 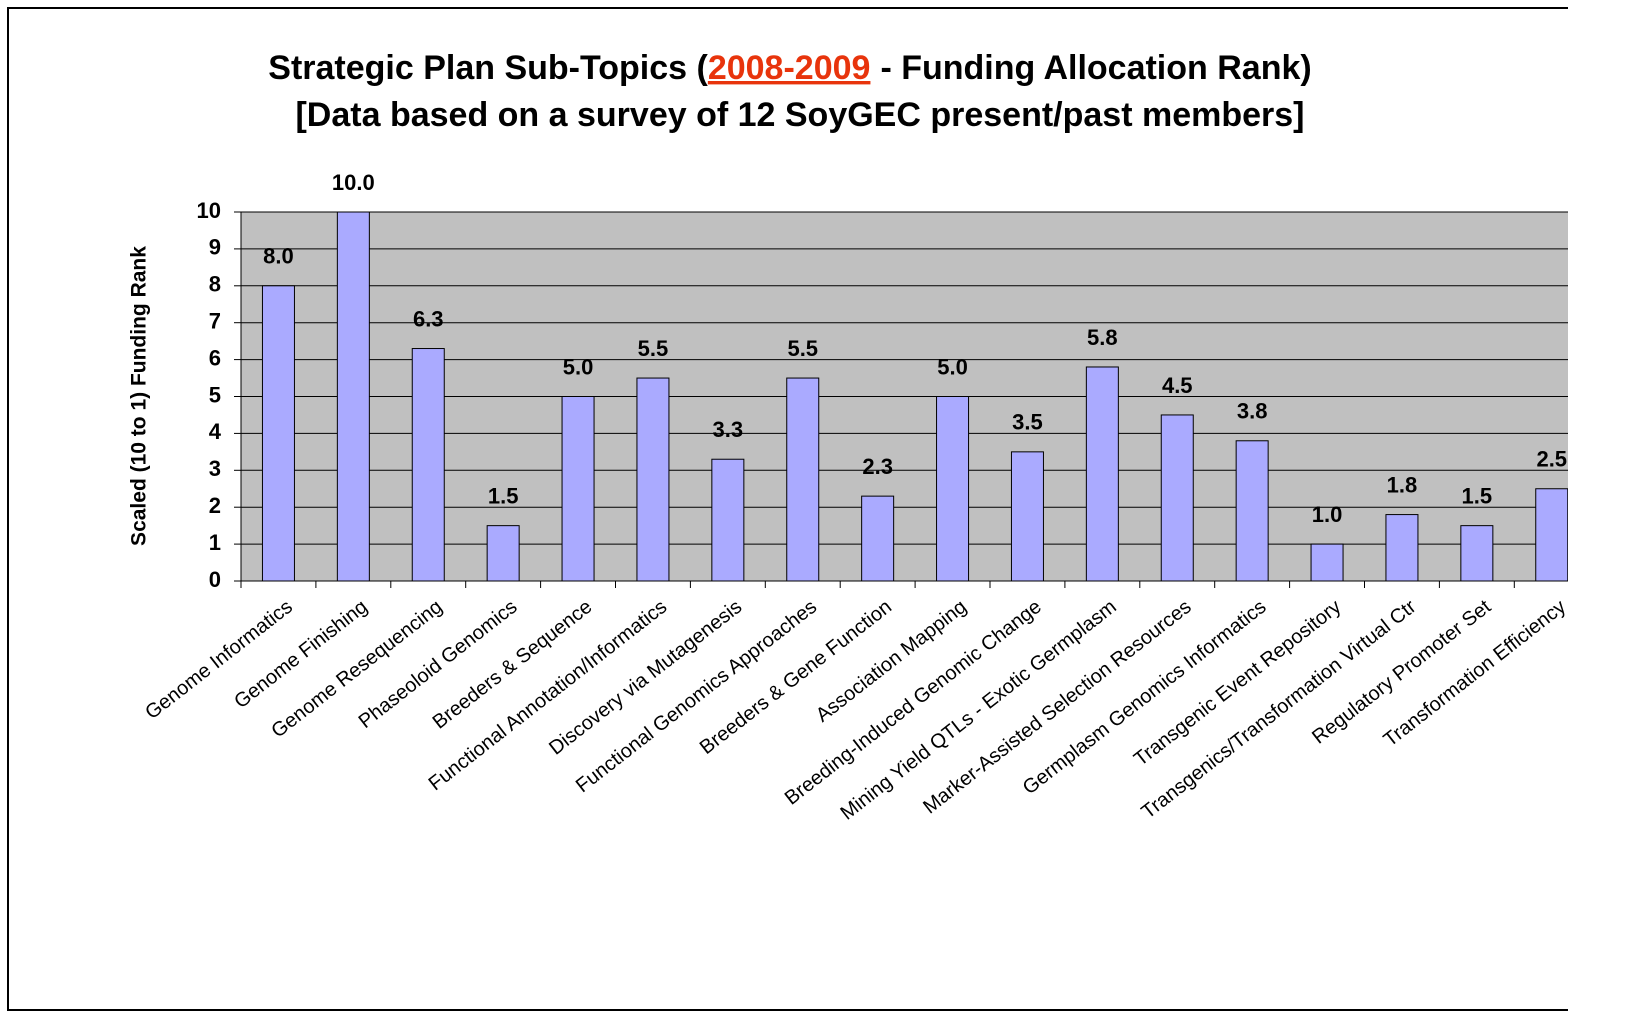 What do you see at coordinates (215, 542) in the screenshot?
I see `y-tick-label: 1` at bounding box center [215, 542].